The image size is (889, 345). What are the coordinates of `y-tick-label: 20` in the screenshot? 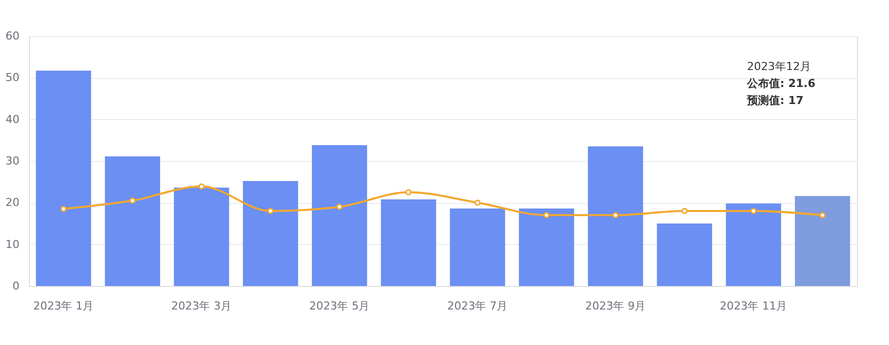 It's located at (13, 203).